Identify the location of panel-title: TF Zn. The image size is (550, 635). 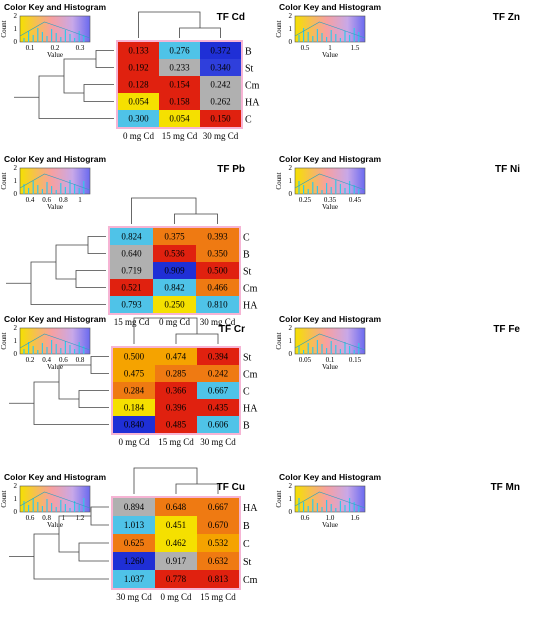
(506, 17).